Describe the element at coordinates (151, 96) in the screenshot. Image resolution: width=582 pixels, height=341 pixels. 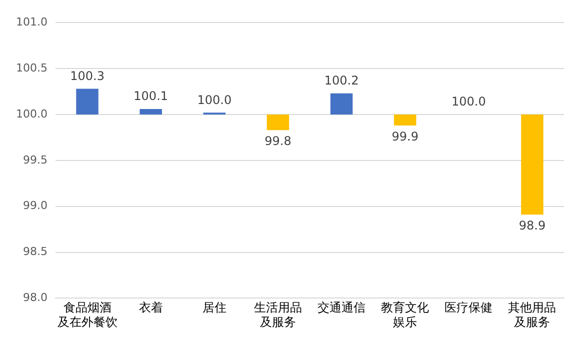
I see `data-label: 100.1` at that location.